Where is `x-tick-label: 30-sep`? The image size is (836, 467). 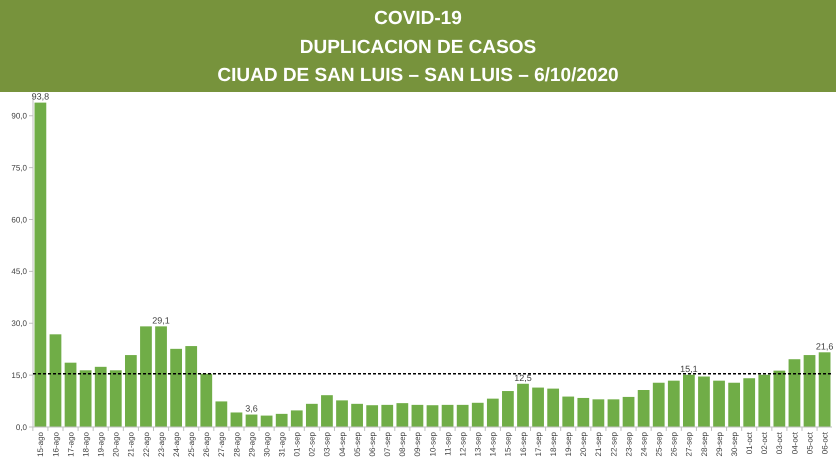 x-tick-label: 30-sep is located at coordinates (734, 443).